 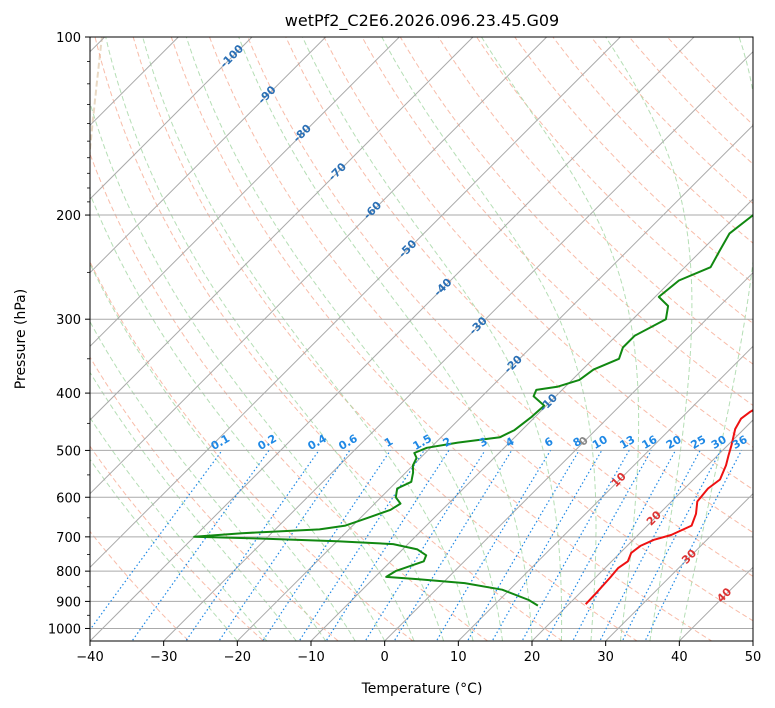 What do you see at coordinates (68, 572) in the screenshot?
I see `y-tick-label: 800` at bounding box center [68, 572].